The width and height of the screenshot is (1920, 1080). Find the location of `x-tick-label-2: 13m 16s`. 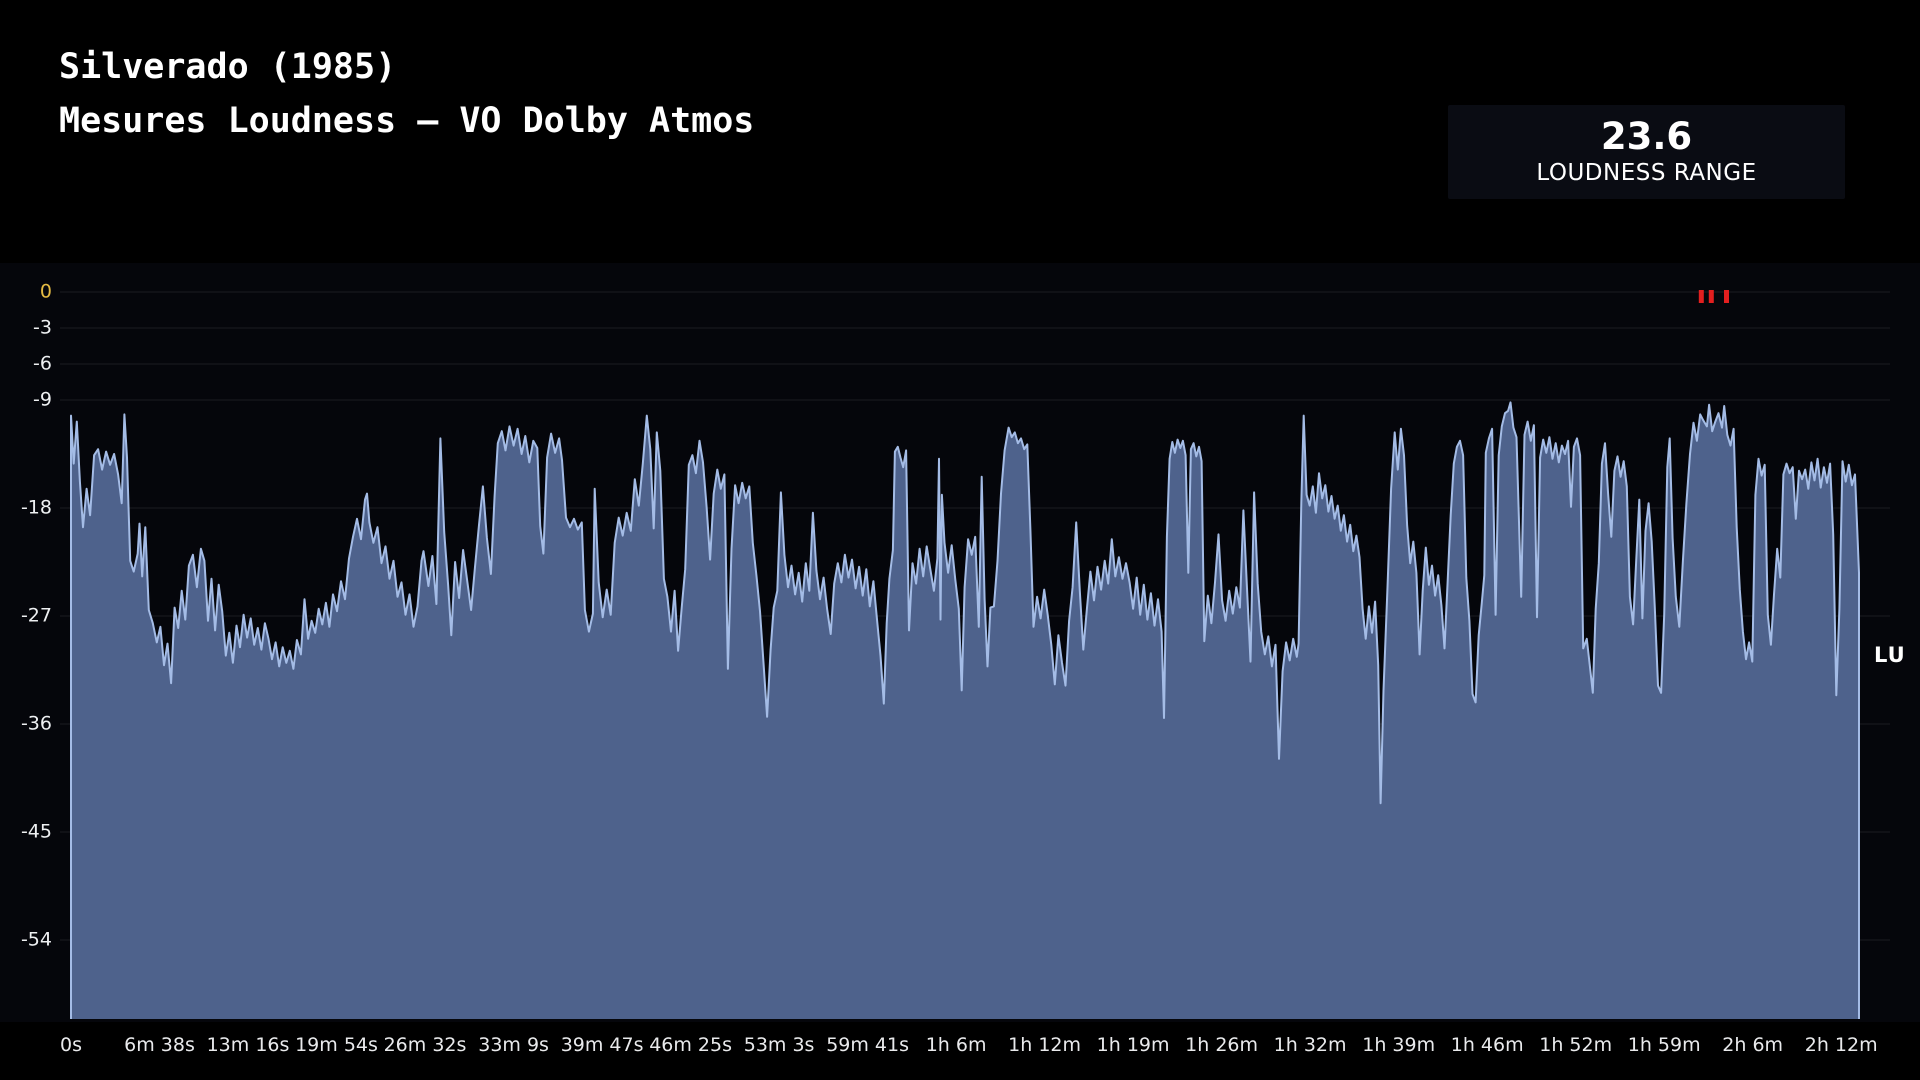

x-tick-label-2: 13m 16s is located at coordinates (248, 1045).